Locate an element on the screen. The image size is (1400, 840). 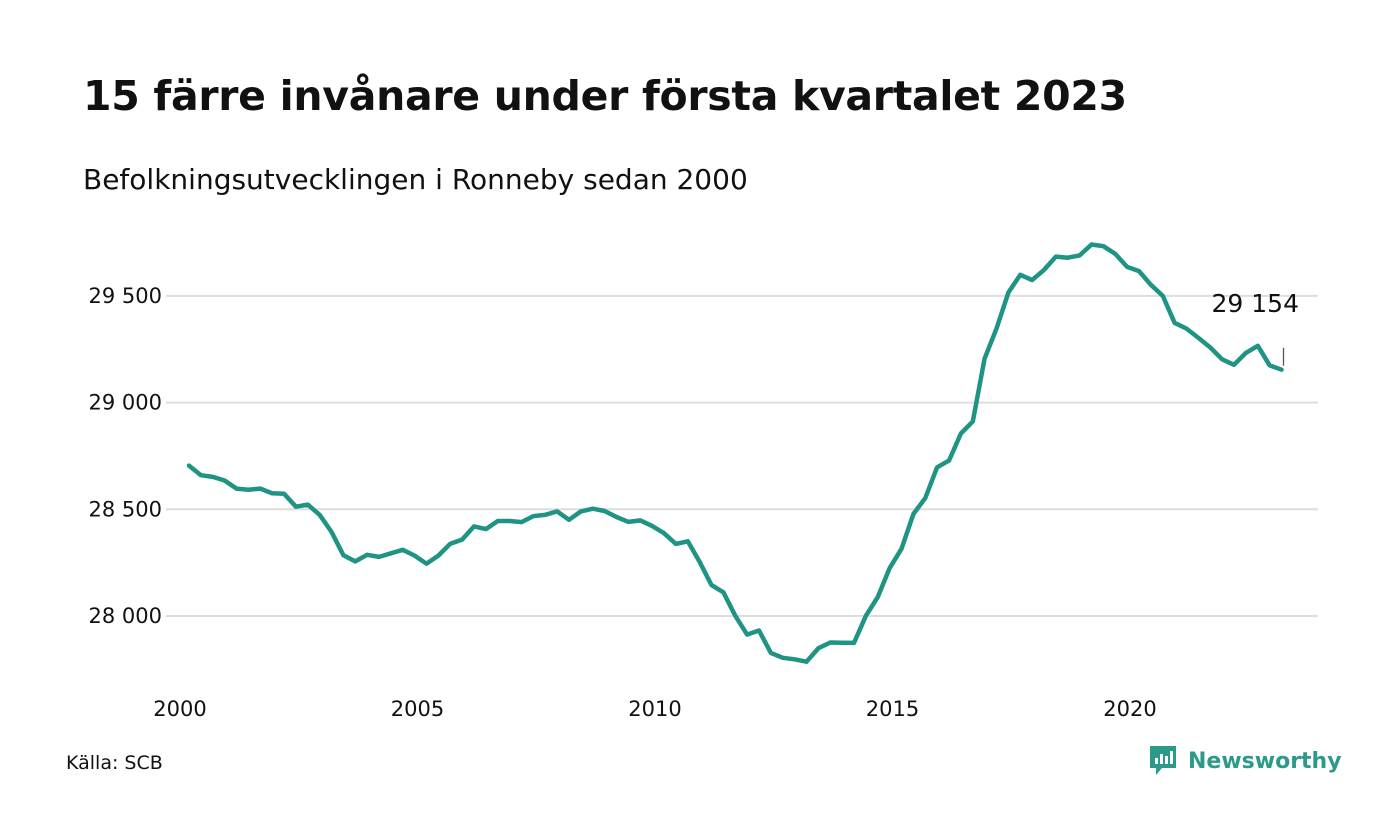
y-tick-label: 29 000 is located at coordinates (125, 403).